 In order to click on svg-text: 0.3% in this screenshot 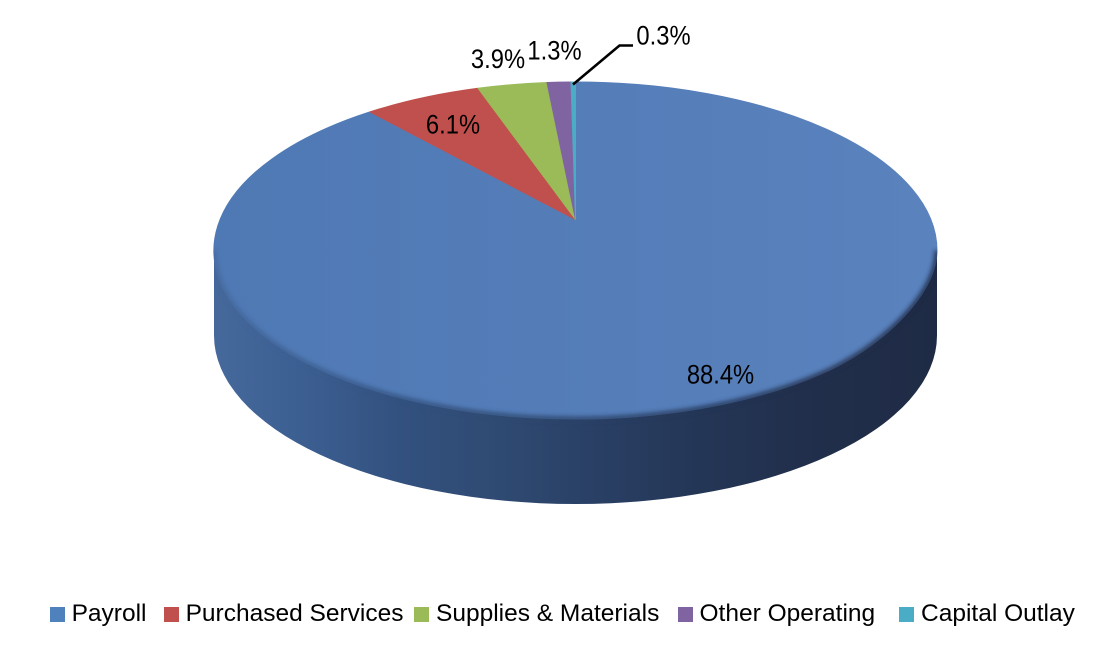, I will do `click(663, 36)`.